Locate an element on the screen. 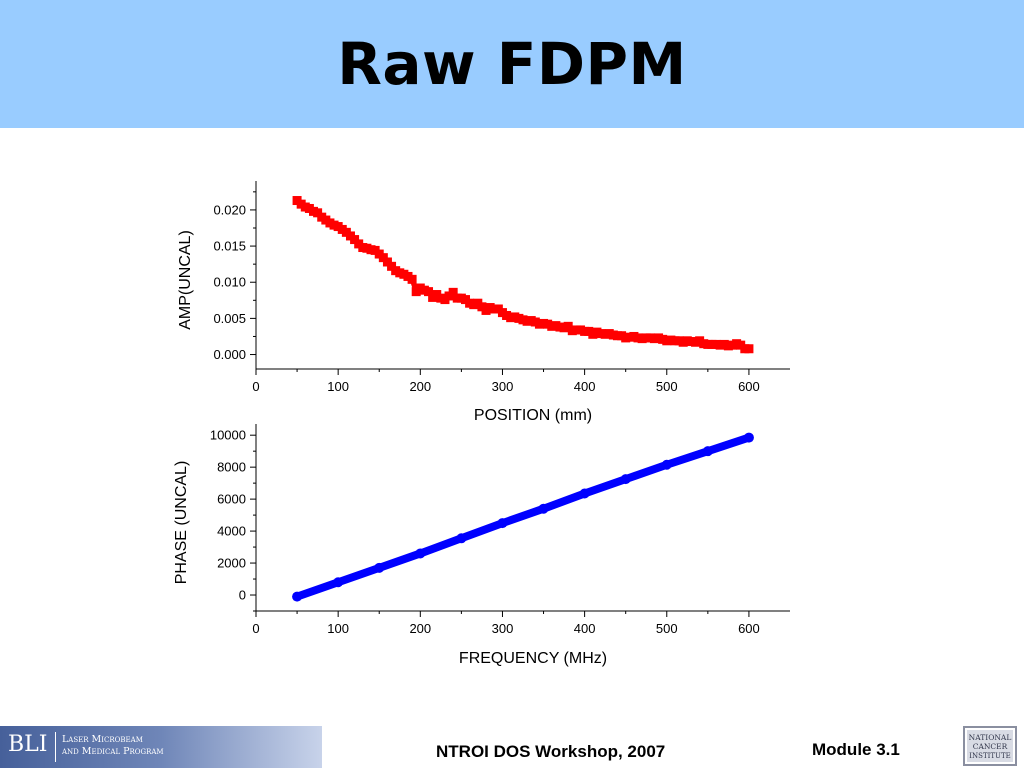  slide-title: Raw FDPM is located at coordinates (512, 64).